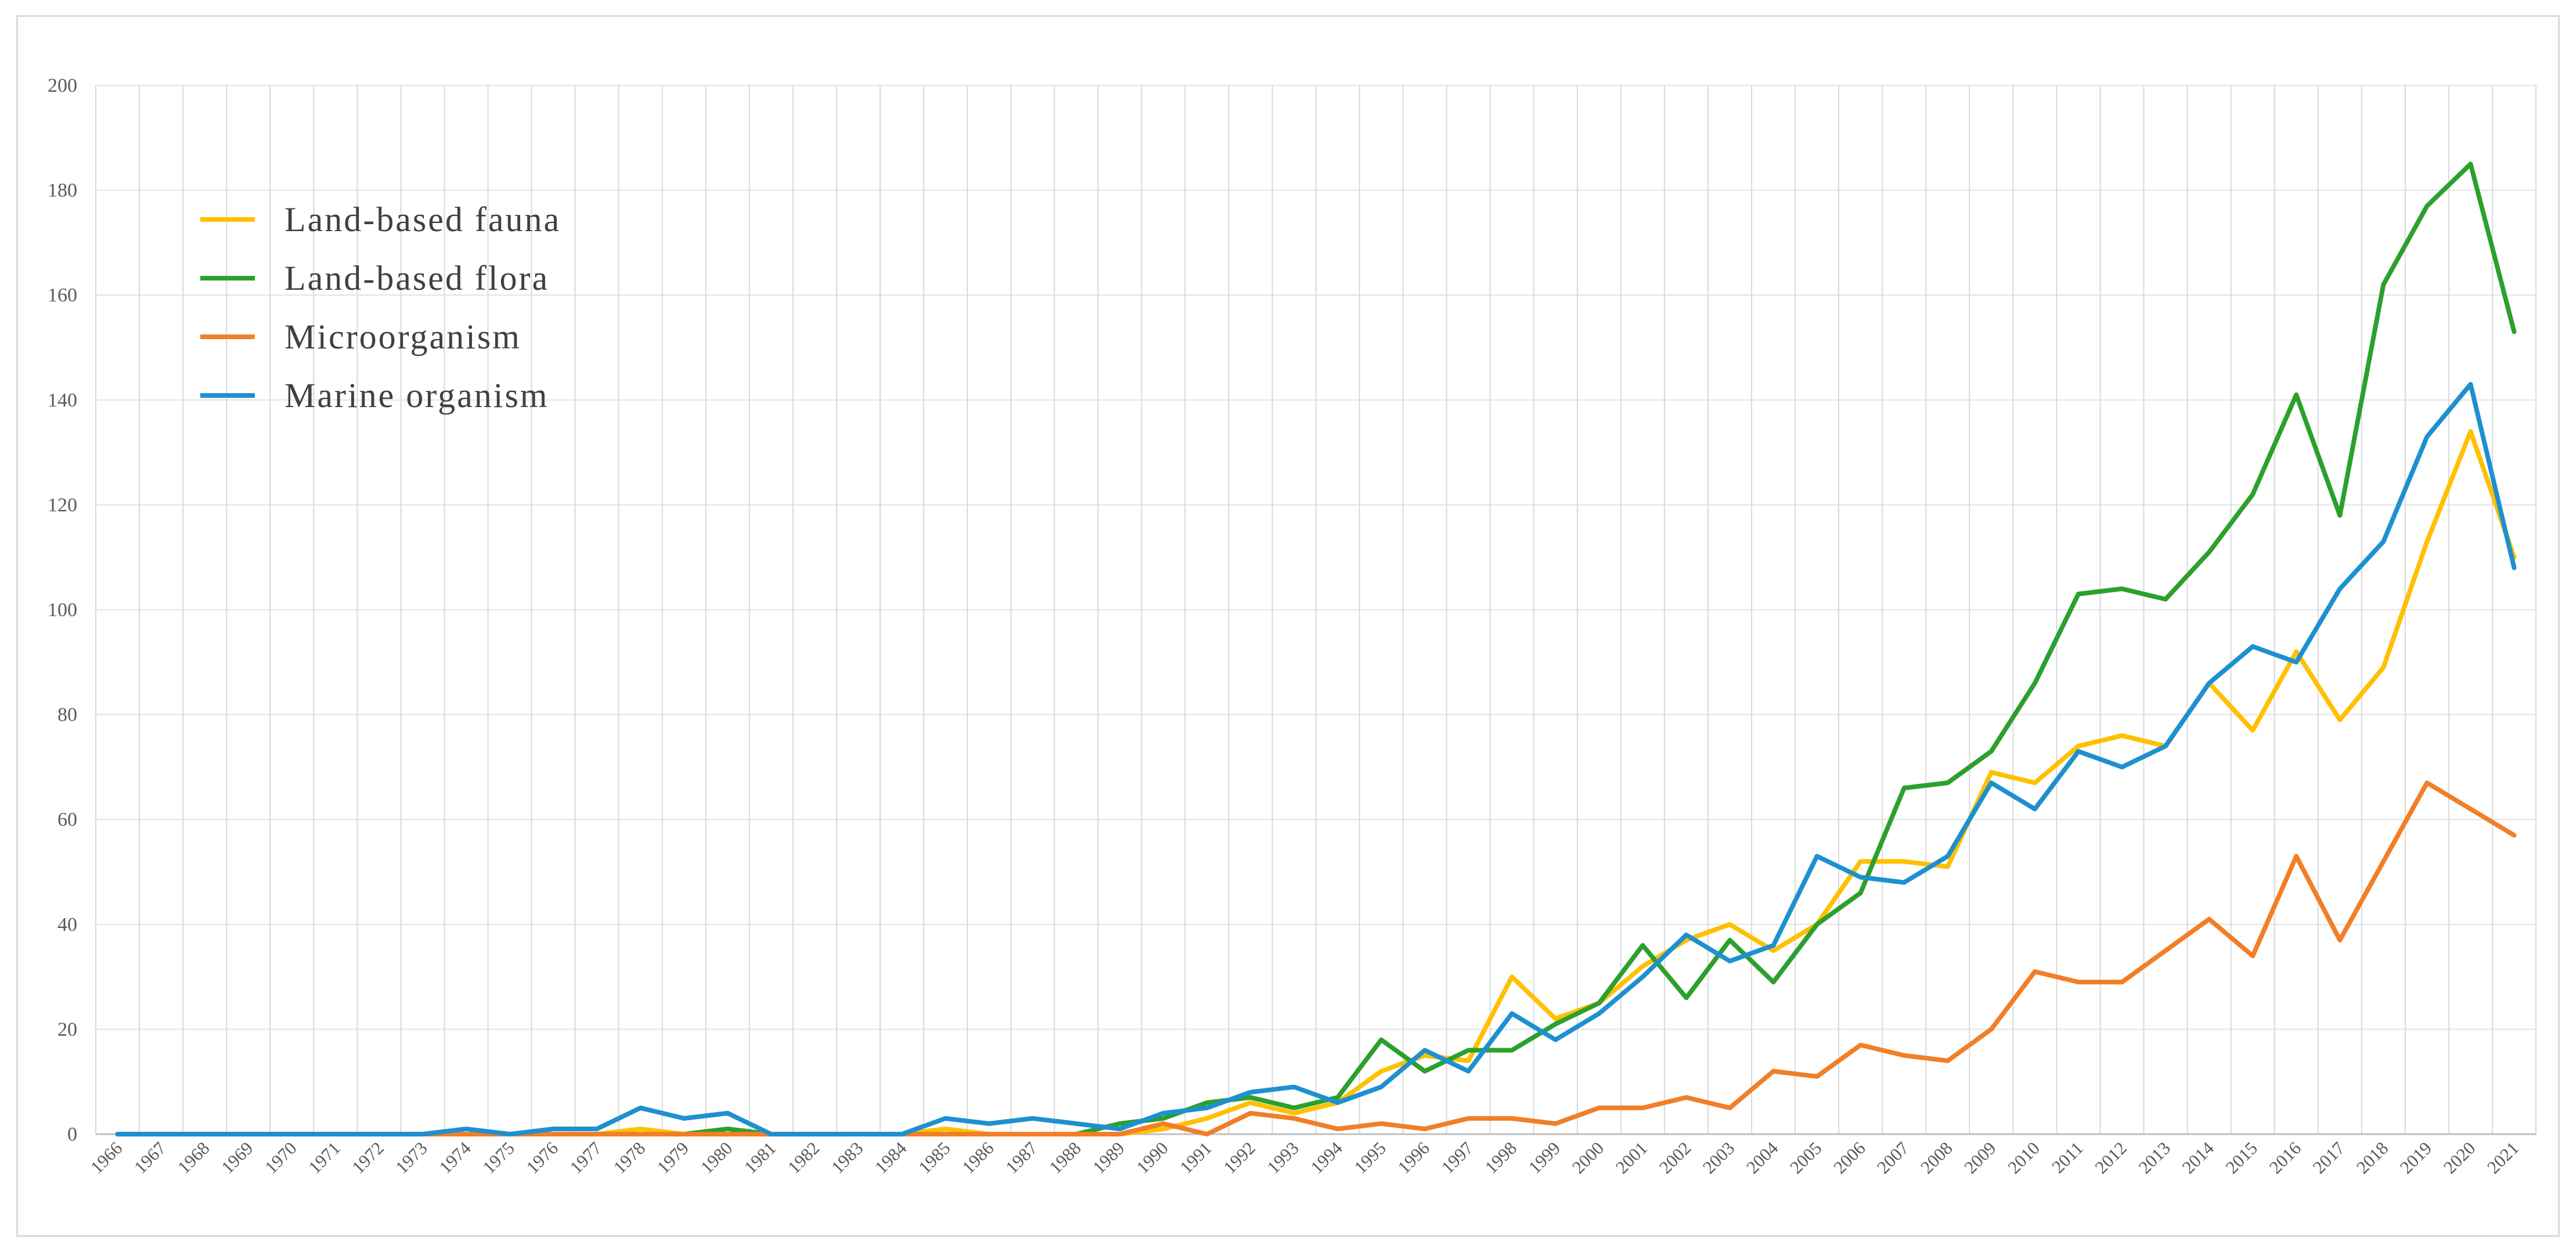 This screenshot has width=2576, height=1259. Describe the element at coordinates (368, 1158) in the screenshot. I see `x-tick-label: 1972` at that location.